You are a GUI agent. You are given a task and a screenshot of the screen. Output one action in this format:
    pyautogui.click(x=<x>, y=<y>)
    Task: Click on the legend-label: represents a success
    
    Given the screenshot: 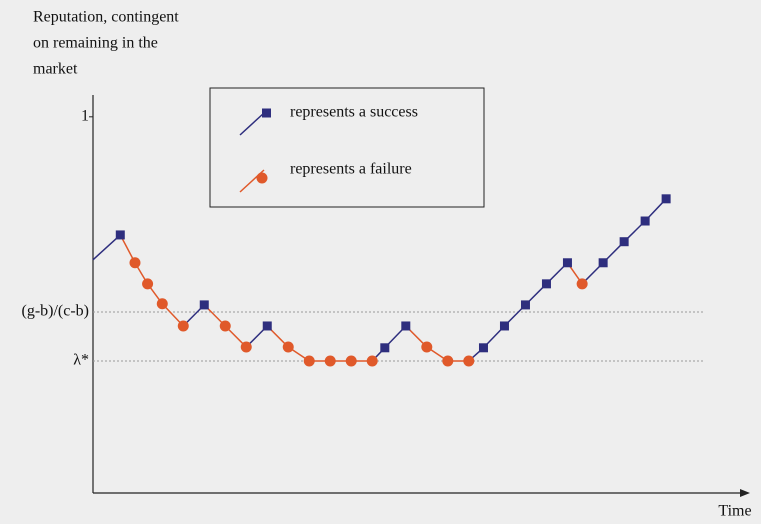 What is the action you would take?
    pyautogui.click(x=354, y=112)
    